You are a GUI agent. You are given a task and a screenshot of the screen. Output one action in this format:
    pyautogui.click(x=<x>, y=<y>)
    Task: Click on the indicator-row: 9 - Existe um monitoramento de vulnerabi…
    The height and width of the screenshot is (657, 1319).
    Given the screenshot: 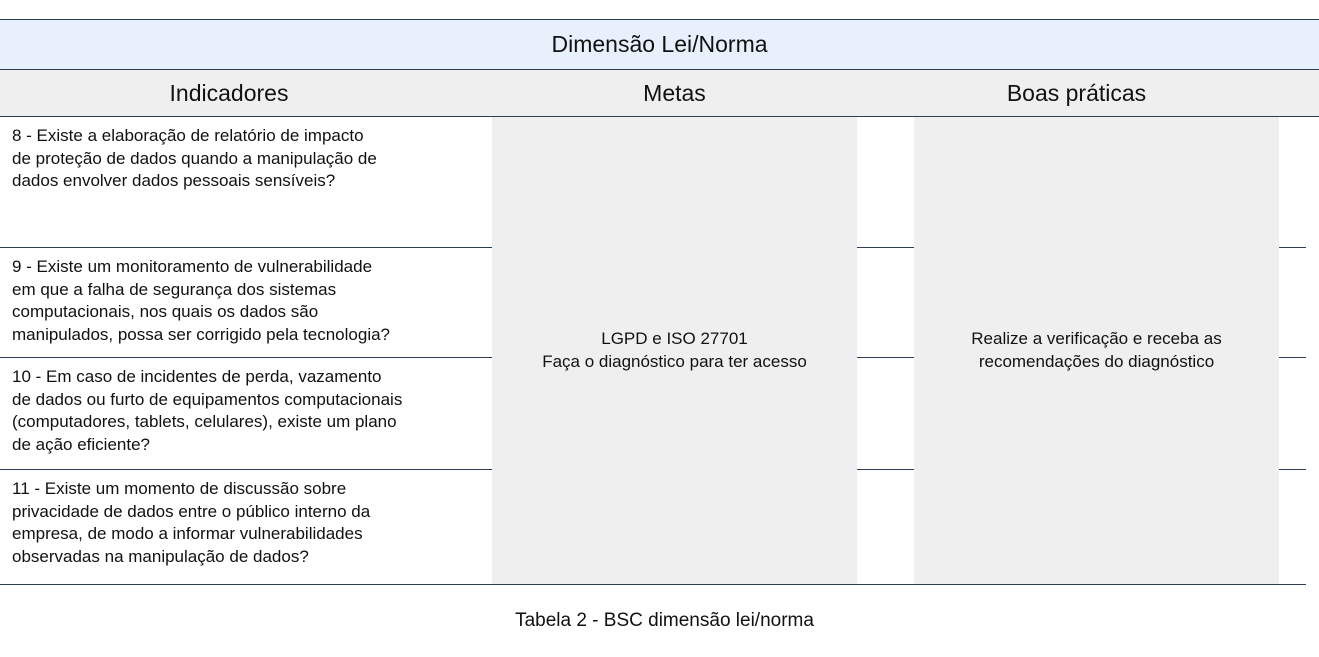 What is the action you would take?
    pyautogui.click(x=201, y=300)
    